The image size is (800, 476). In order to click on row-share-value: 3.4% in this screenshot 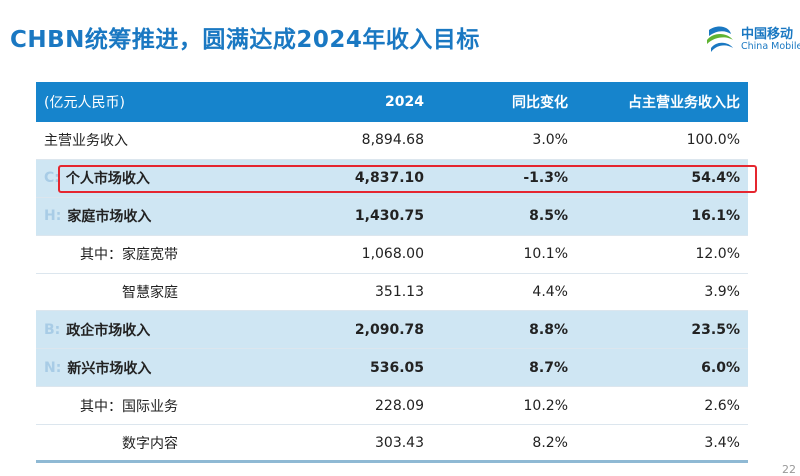, I will do `click(722, 442)`.